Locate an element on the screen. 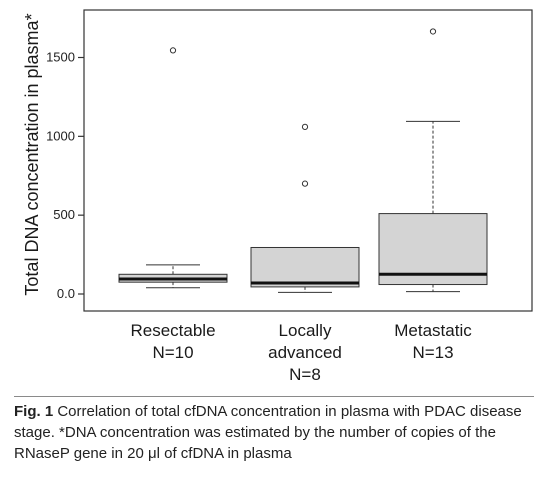  y-tick-label: 500 is located at coordinates (64, 214).